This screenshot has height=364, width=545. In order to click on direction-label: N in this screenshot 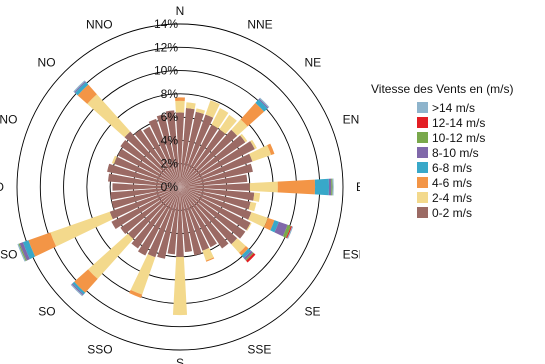, I will do `click(180, 11)`.